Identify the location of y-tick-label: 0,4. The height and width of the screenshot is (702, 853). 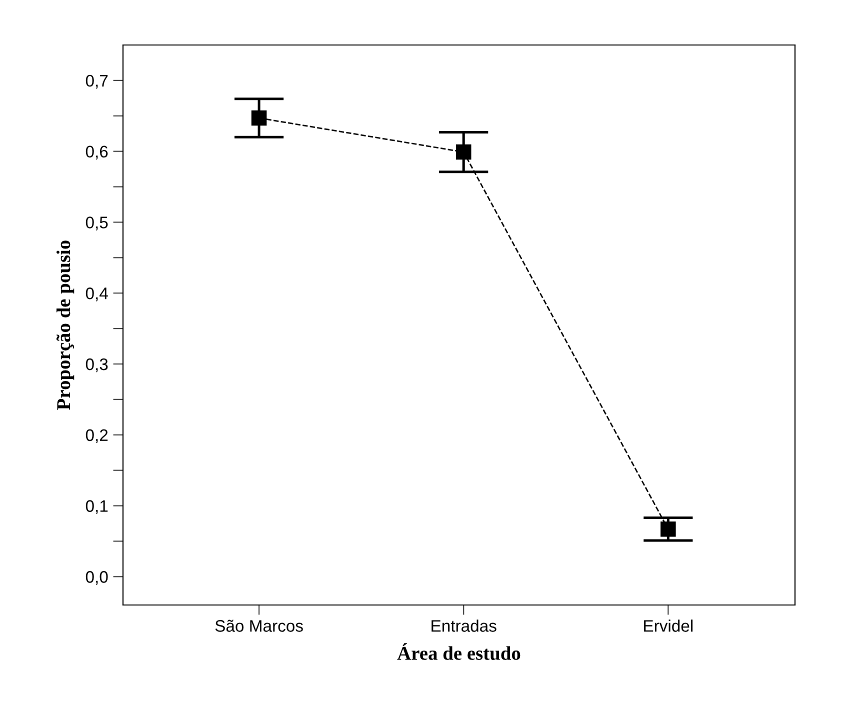
(97, 295).